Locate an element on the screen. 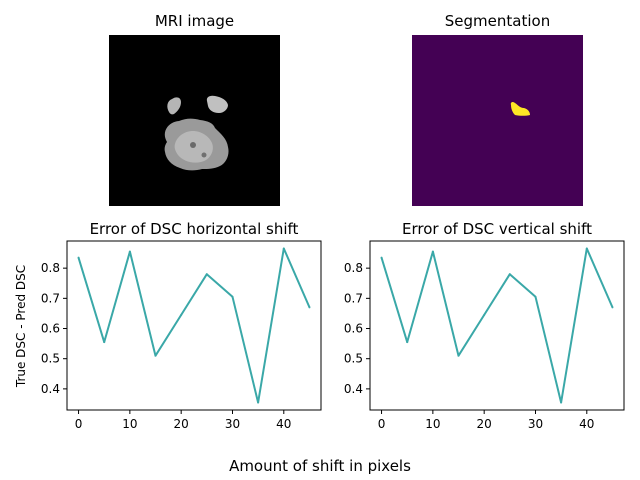 Image resolution: width=640 pixels, height=480 pixels. chart-title-1: Error of DSC horizontal shift is located at coordinates (194, 229).